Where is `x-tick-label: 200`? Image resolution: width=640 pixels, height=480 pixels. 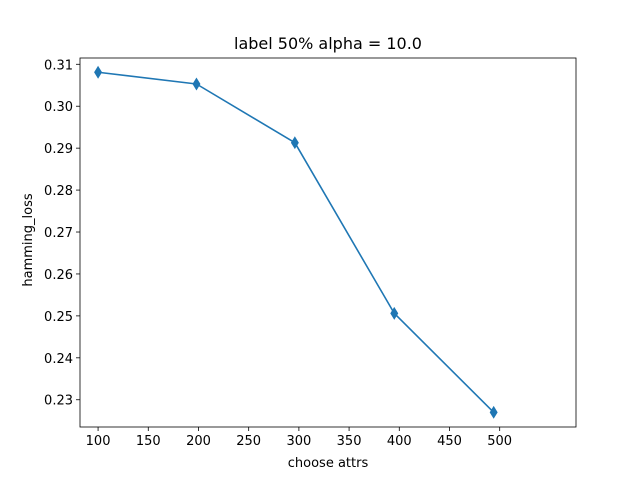
x-tick-label: 200 is located at coordinates (198, 441).